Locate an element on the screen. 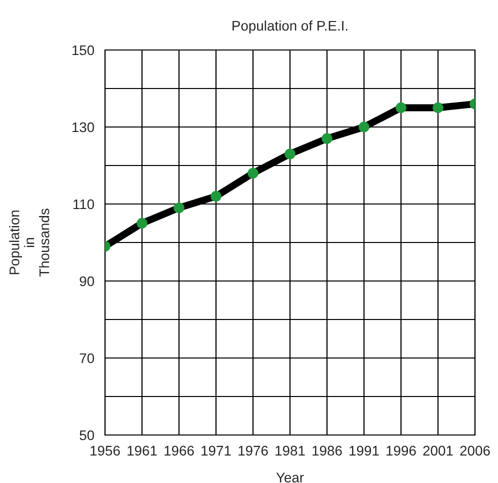 The width and height of the screenshot is (498, 483). y-tick-label: 110 is located at coordinates (83, 204).